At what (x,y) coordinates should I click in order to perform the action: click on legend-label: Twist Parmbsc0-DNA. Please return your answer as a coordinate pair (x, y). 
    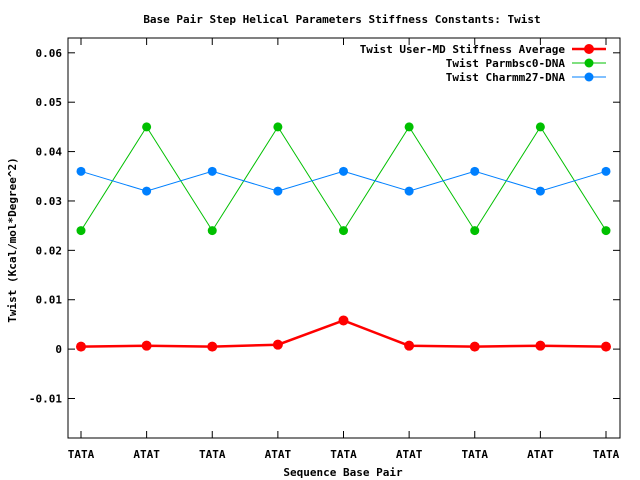
    Looking at the image, I should click on (506, 63).